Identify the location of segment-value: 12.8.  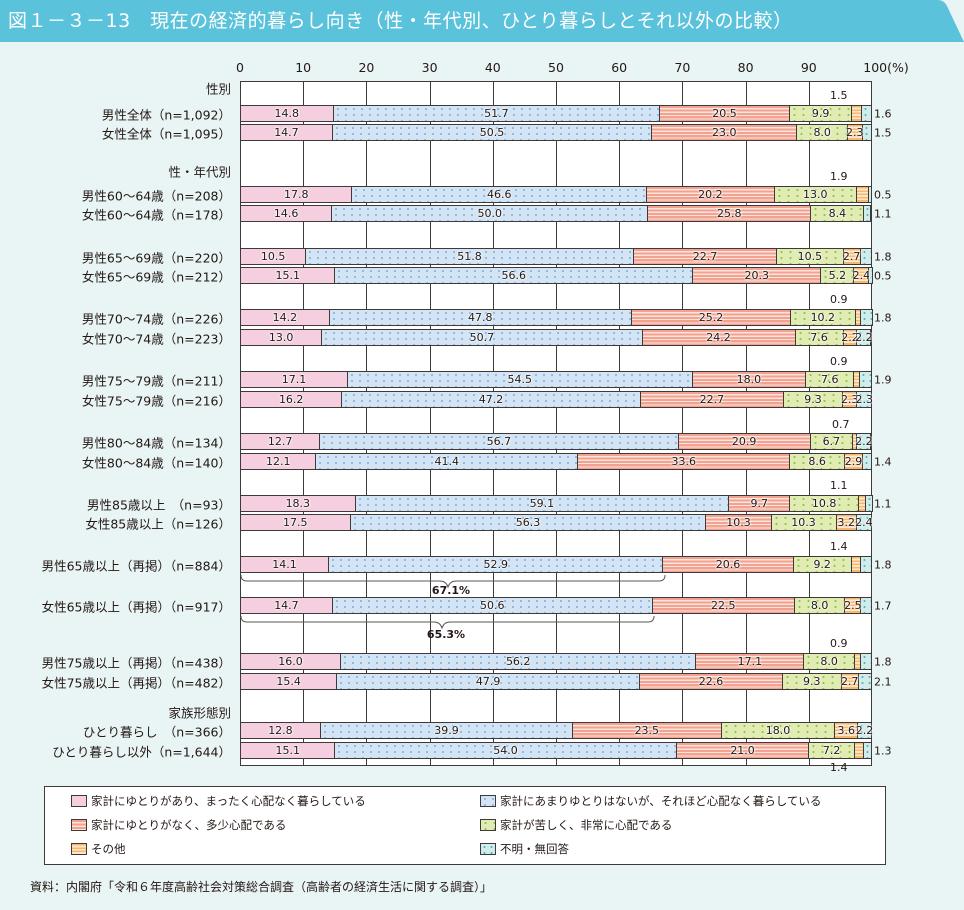
(280, 730).